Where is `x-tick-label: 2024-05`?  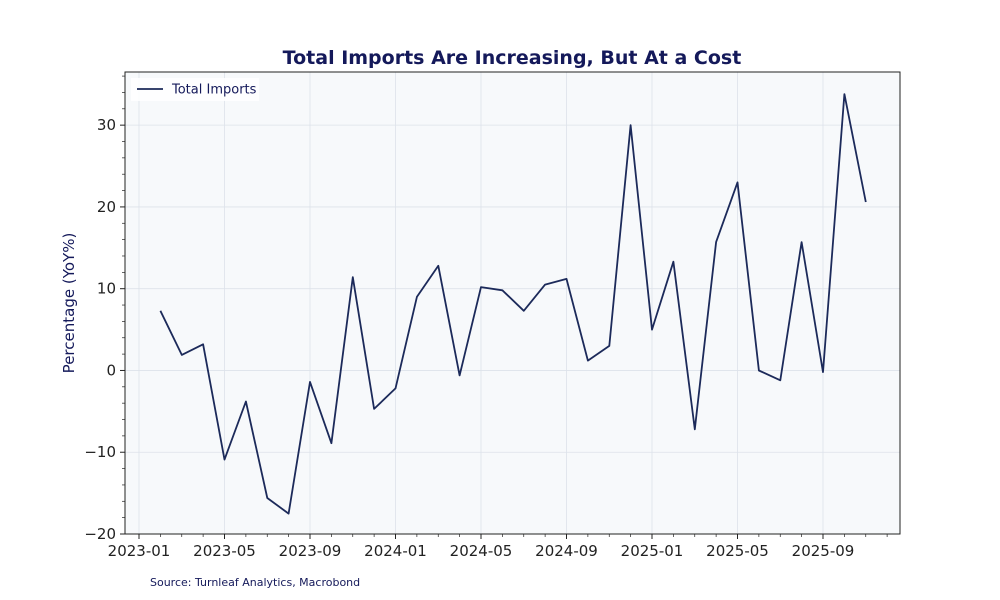
x-tick-label: 2024-05 is located at coordinates (481, 551).